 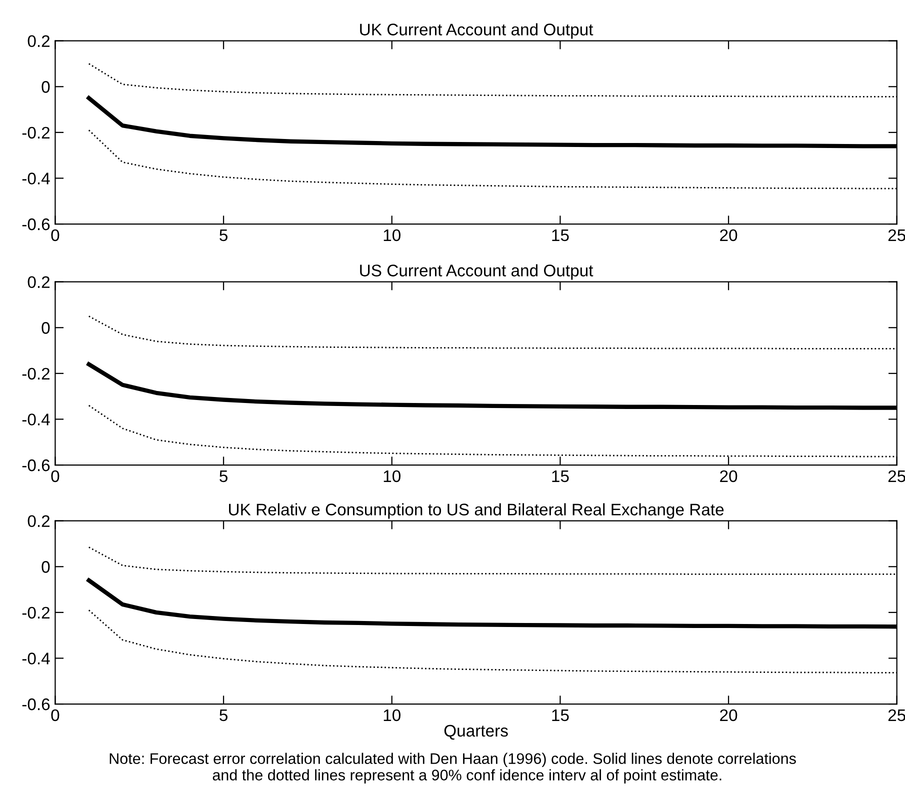 What do you see at coordinates (476, 511) in the screenshot?
I see `chart-title: UK Relativ e Consumption to US and Bilateral Real Exchange Rate` at bounding box center [476, 511].